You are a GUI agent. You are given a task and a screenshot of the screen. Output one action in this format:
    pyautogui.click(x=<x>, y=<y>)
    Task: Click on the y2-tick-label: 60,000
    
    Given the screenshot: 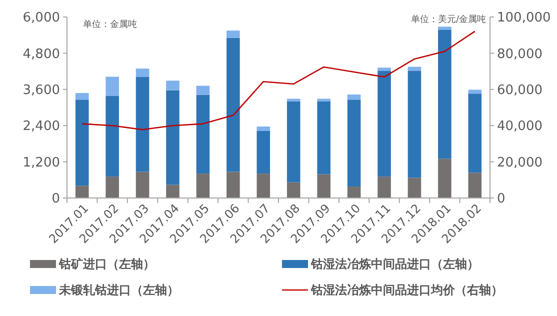 What is the action you would take?
    pyautogui.click(x=519, y=90)
    